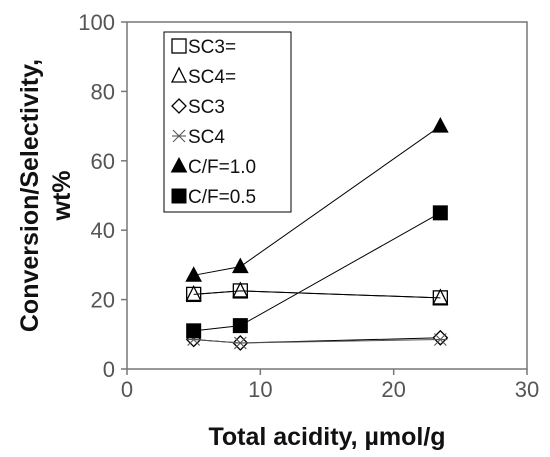  I want to click on y-axis-title-line-1: Conversion/Selectivity,, so click(30, 195).